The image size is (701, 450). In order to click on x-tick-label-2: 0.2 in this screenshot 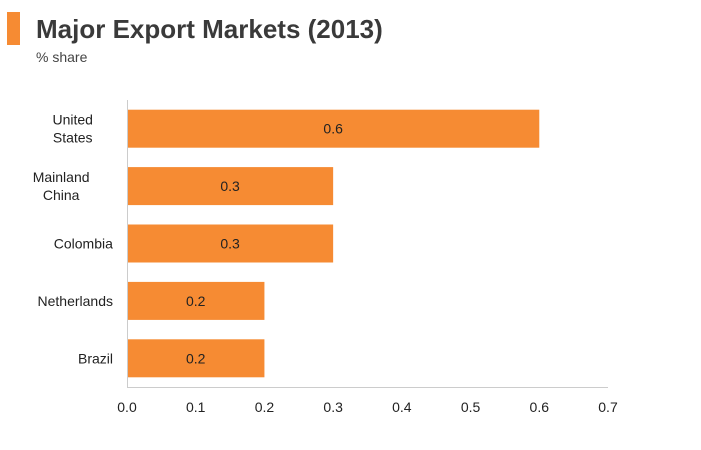, I will do `click(265, 407)`.